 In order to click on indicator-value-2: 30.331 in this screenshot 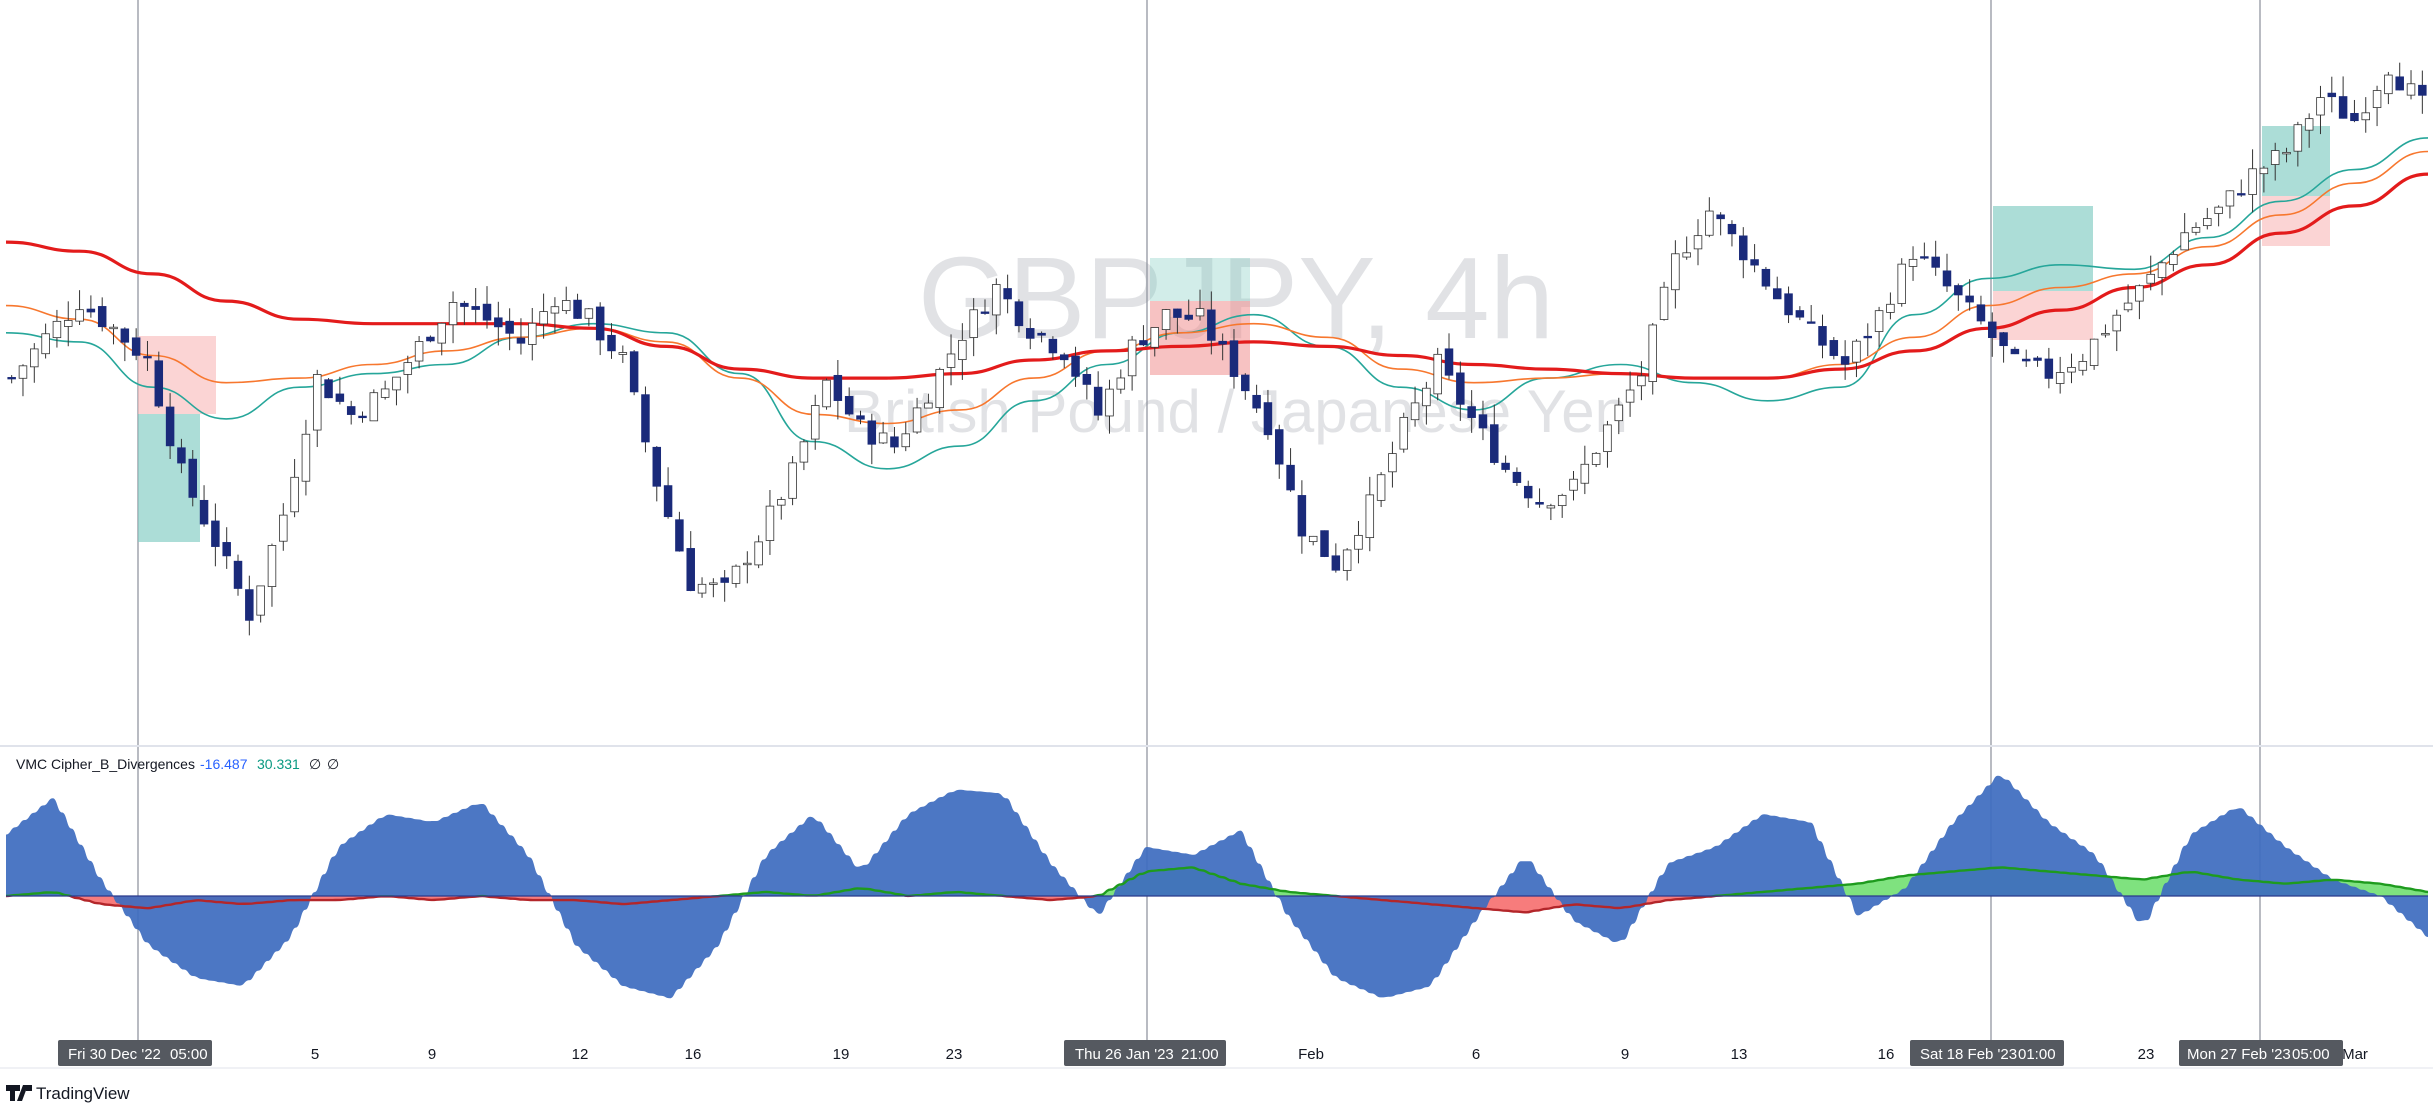, I will do `click(278, 764)`.